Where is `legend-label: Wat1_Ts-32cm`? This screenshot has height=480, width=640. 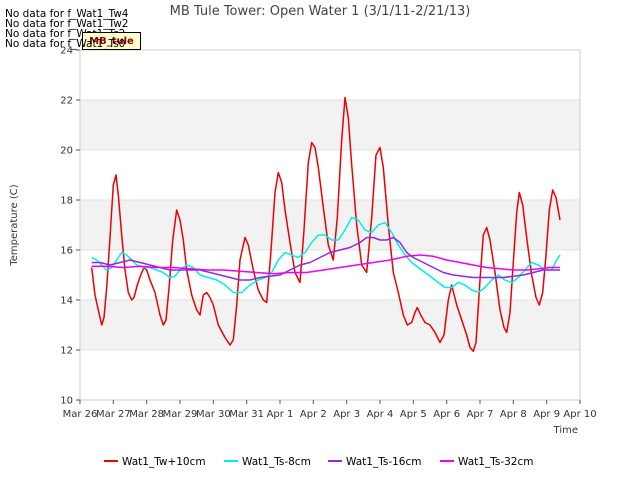 legend-label: Wat1_Ts-32cm is located at coordinates (496, 462).